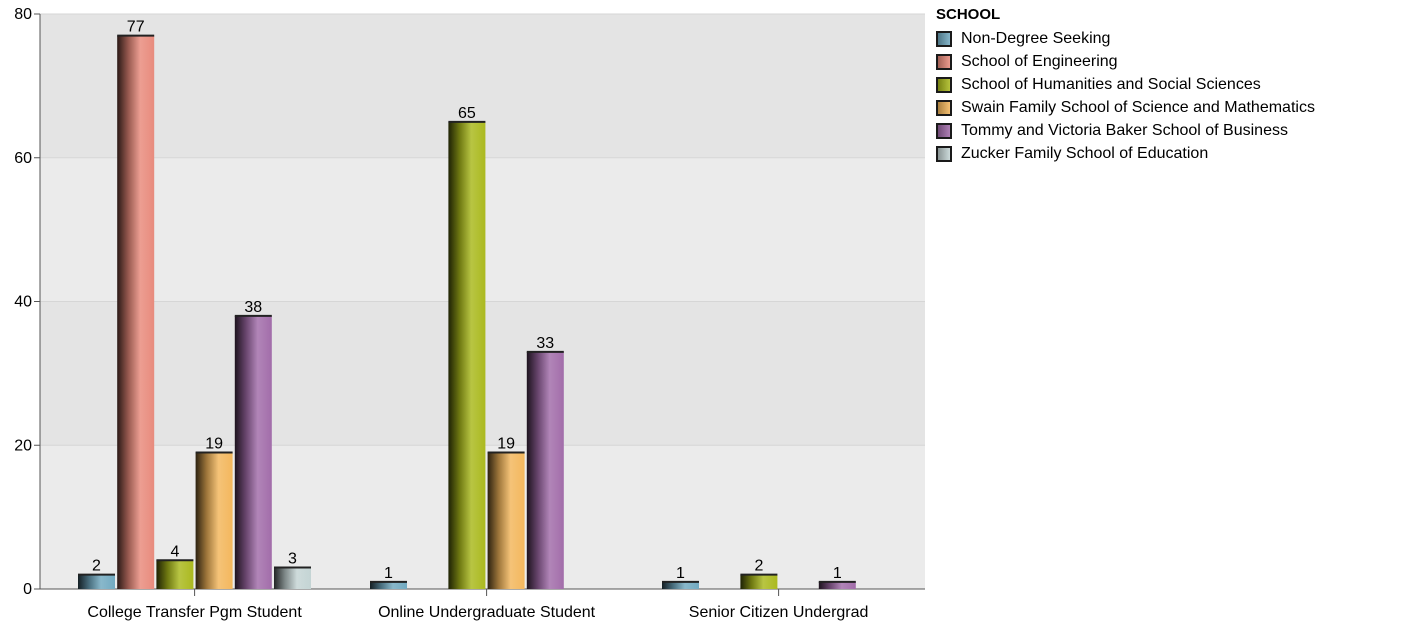 This screenshot has width=1421, height=629. What do you see at coordinates (1039, 61) in the screenshot?
I see `legend-label: School of Engineering` at bounding box center [1039, 61].